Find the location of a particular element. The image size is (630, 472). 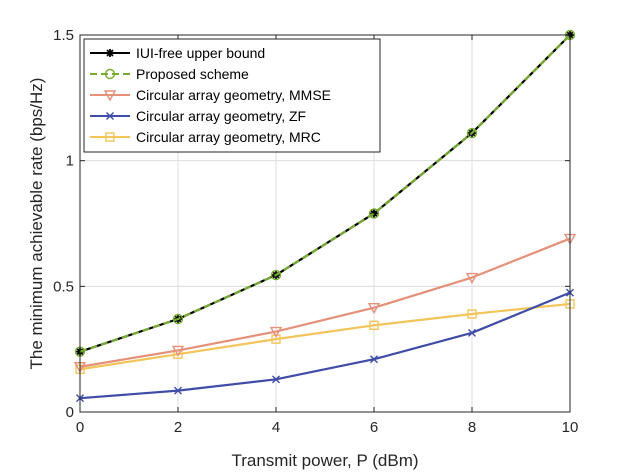

legend-entry: Circular array geometry, MMSE is located at coordinates (210, 95).